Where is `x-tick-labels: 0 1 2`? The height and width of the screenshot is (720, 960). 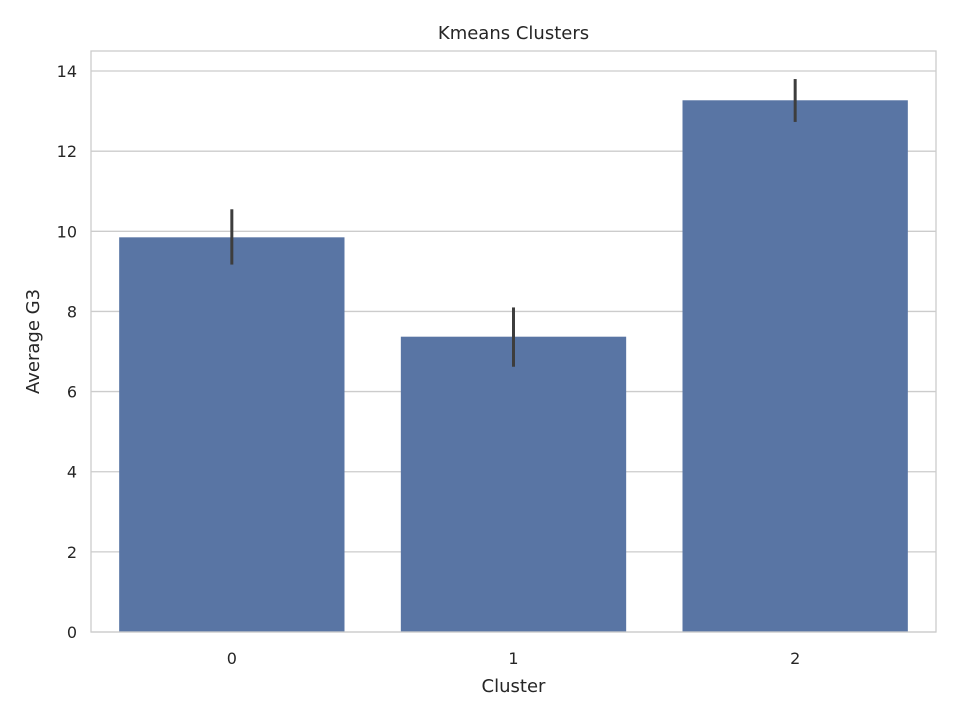 x-tick-labels: 0 1 2 is located at coordinates (514, 658).